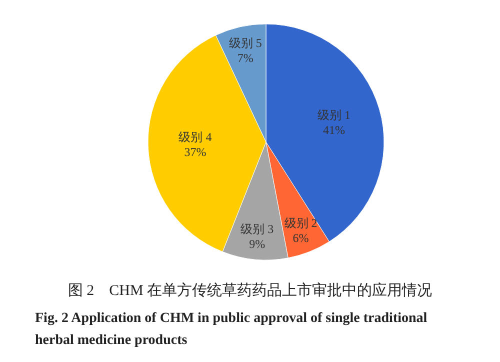 This screenshot has height=362, width=500. What do you see at coordinates (257, 229) in the screenshot?
I see `slice-label: 级别 3` at bounding box center [257, 229].